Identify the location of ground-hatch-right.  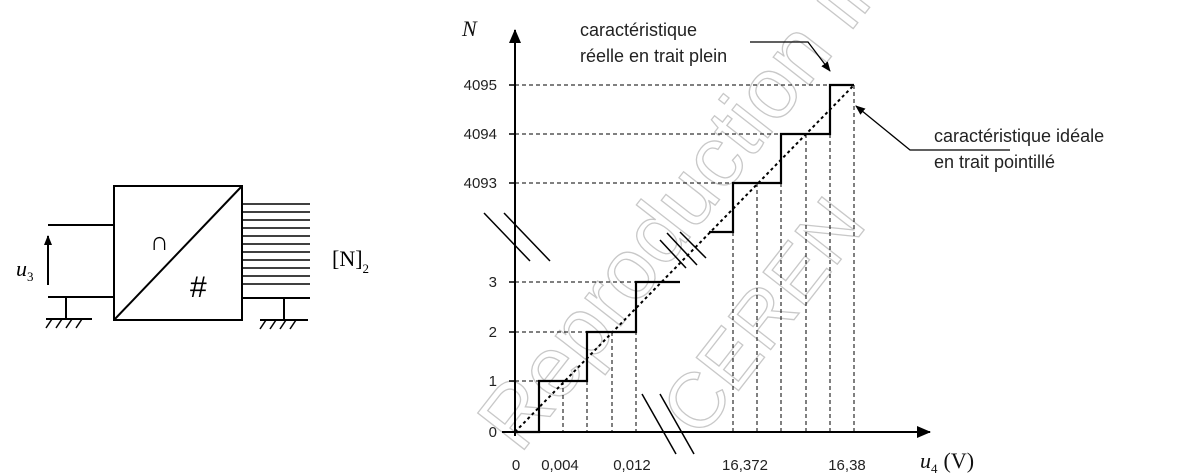
(278, 324).